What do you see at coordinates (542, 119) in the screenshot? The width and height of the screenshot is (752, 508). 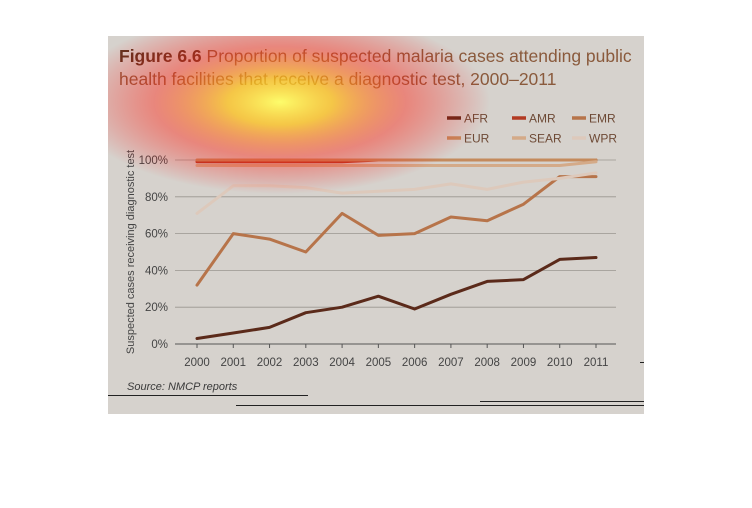 I see `legend-label-amr: AMR` at bounding box center [542, 119].